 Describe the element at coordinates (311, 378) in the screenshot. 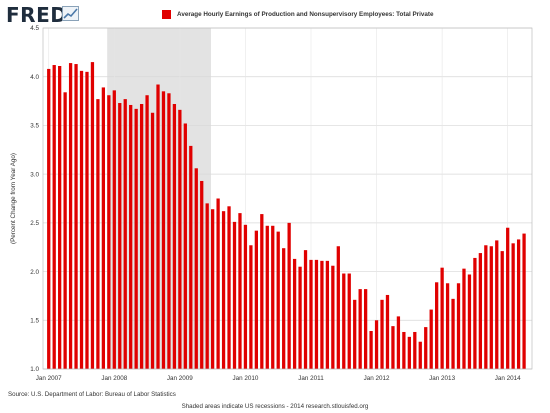

I see `x-tick-label: Jan 2011` at that location.